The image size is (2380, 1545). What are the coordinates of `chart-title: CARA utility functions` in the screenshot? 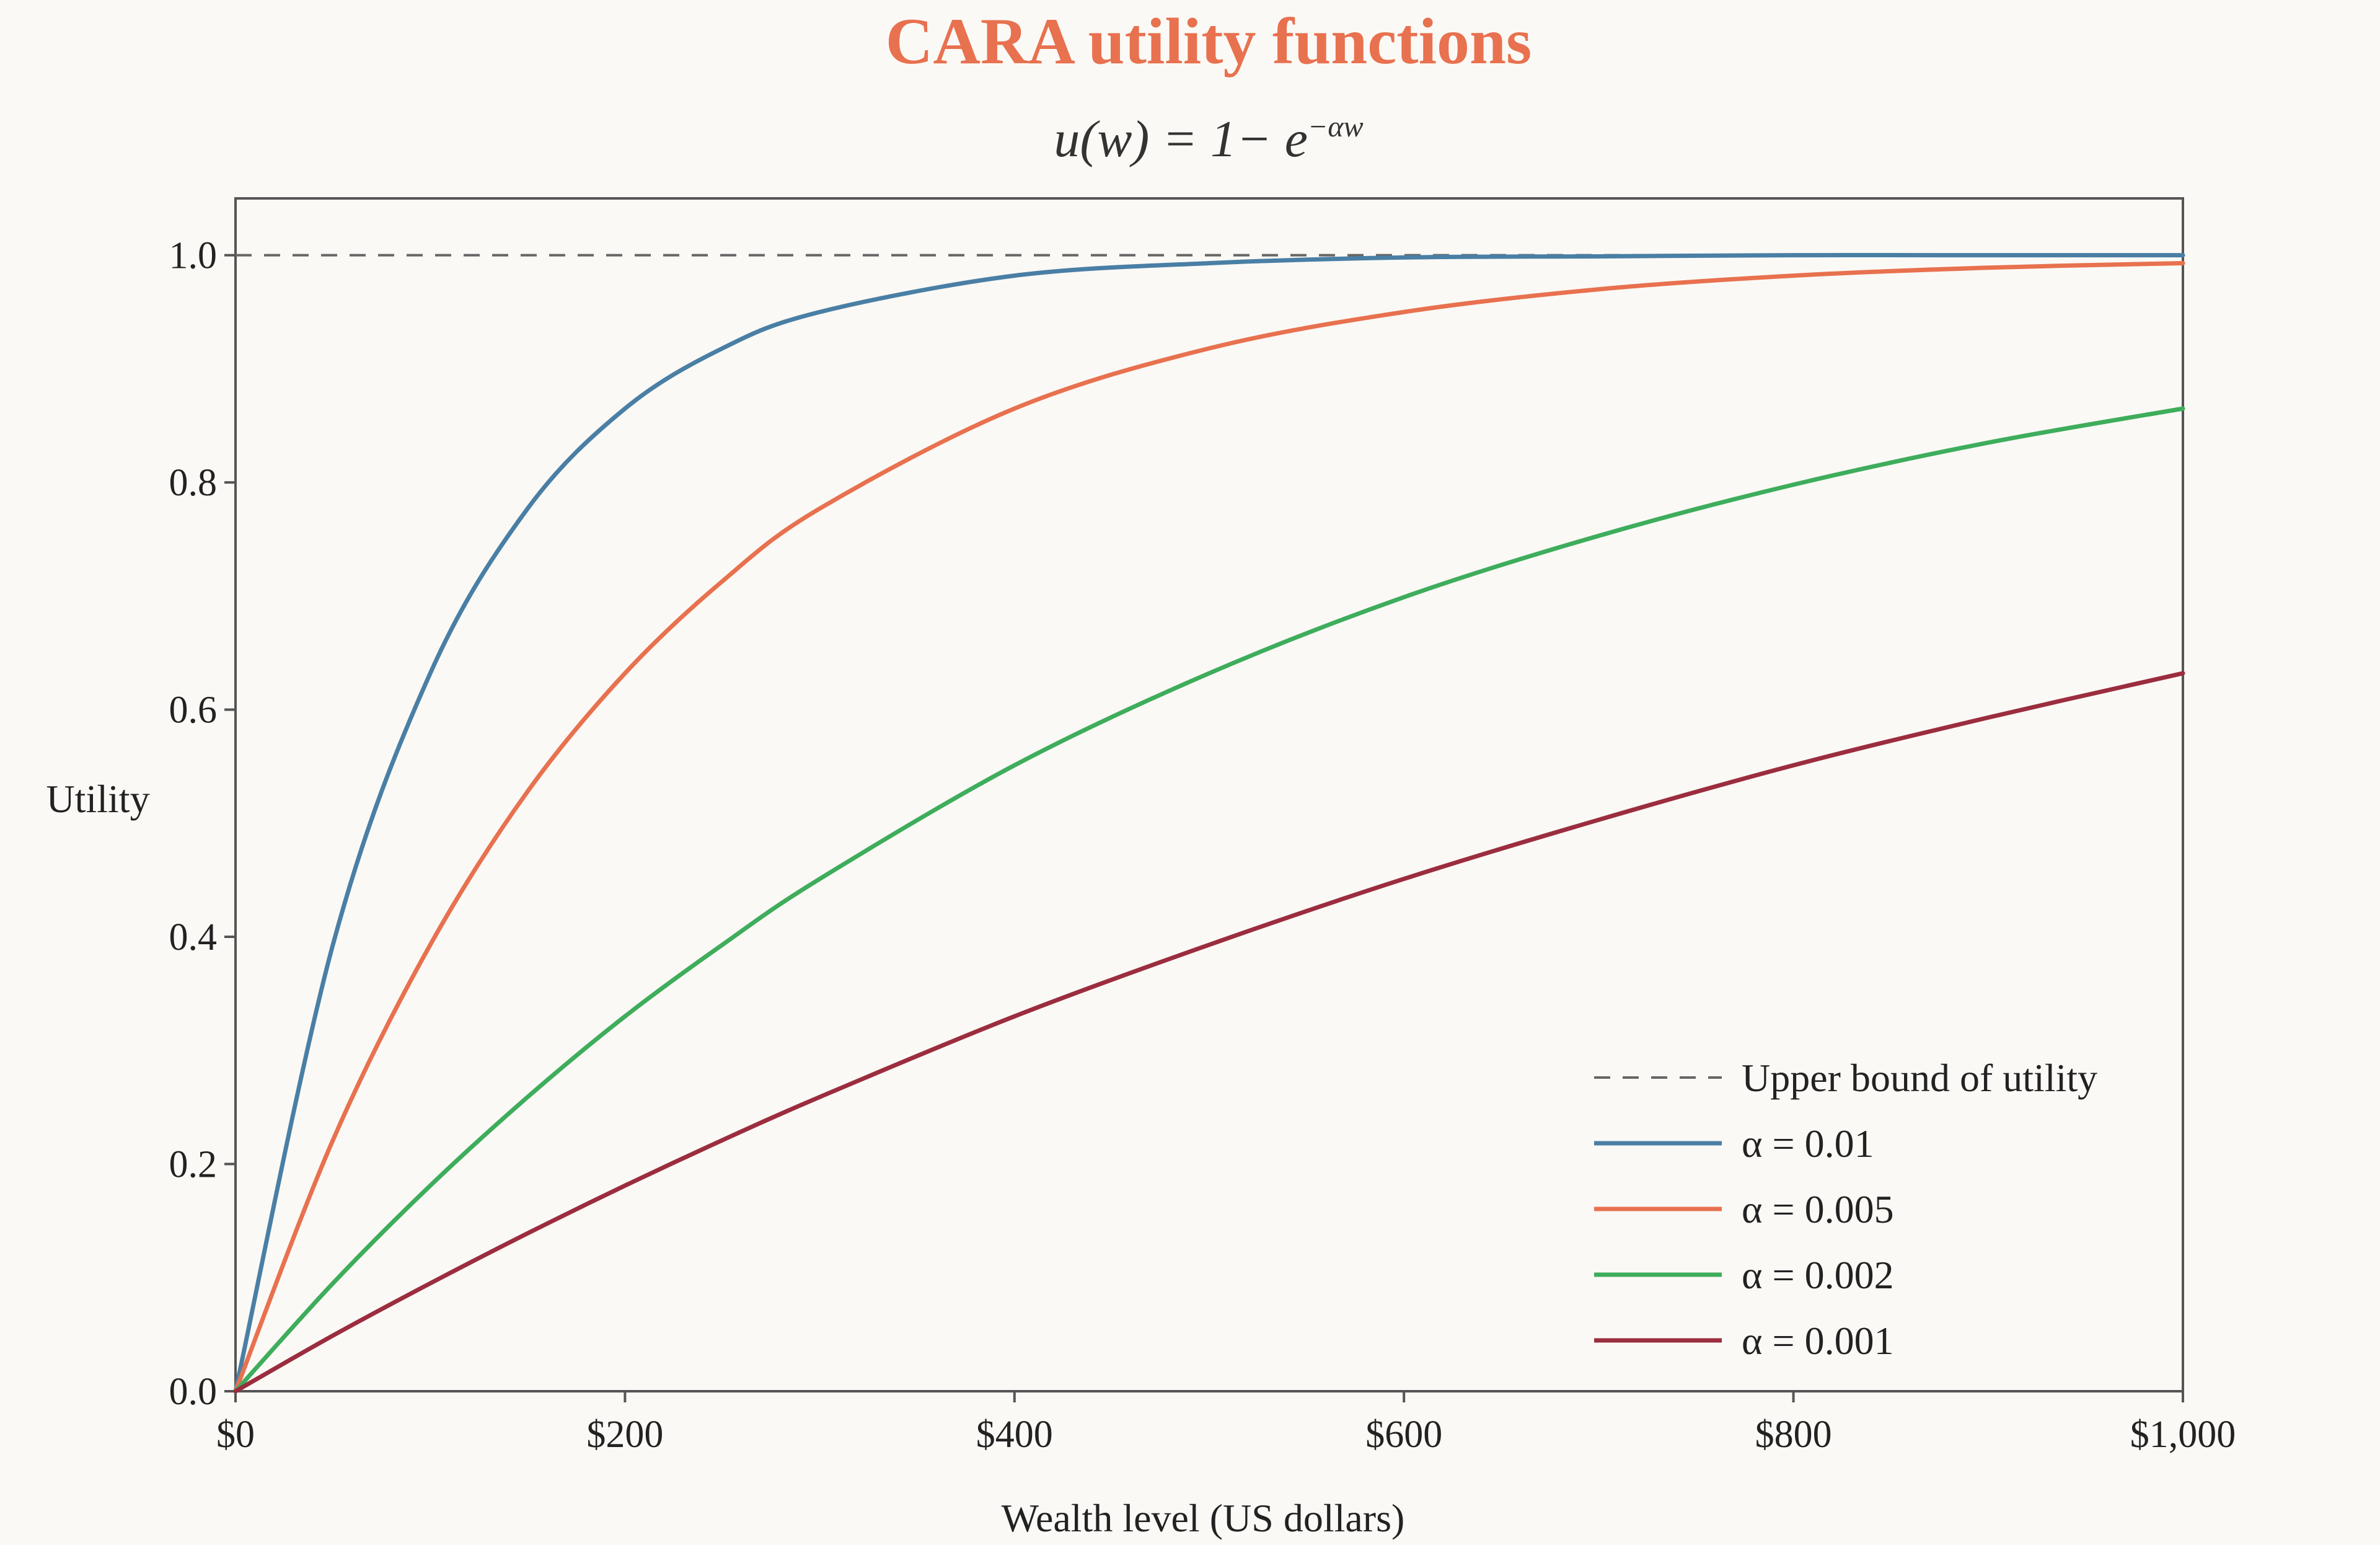 It's located at (1209, 41).